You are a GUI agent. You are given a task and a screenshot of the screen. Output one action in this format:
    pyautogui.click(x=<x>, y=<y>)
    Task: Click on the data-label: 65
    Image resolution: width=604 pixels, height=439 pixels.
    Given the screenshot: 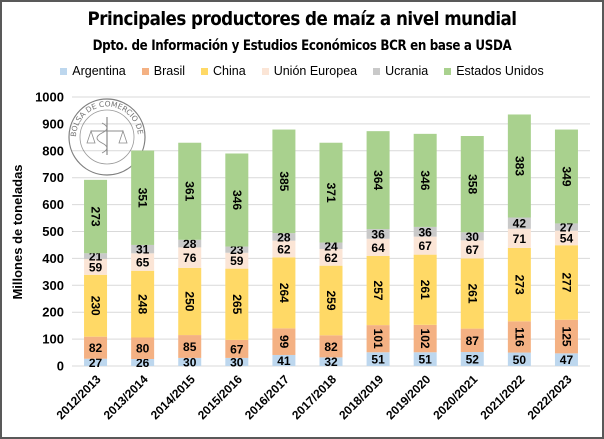 What is the action you would take?
    pyautogui.click(x=143, y=263)
    